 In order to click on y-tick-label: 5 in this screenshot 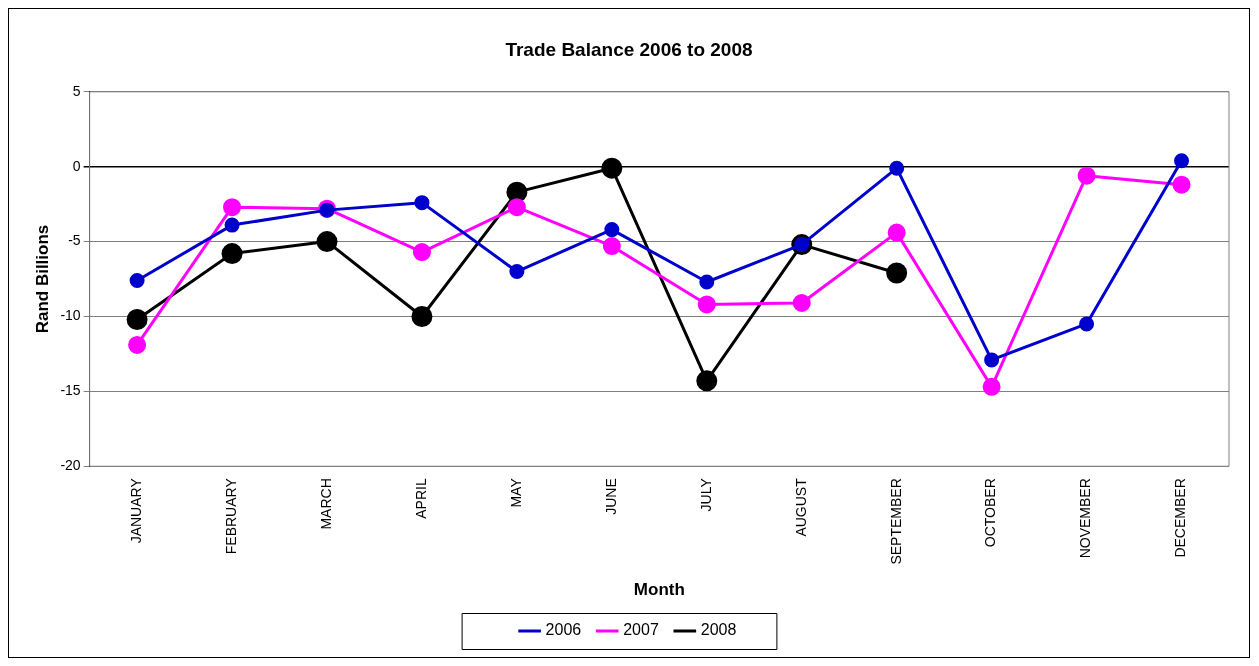, I will do `click(76, 90)`.